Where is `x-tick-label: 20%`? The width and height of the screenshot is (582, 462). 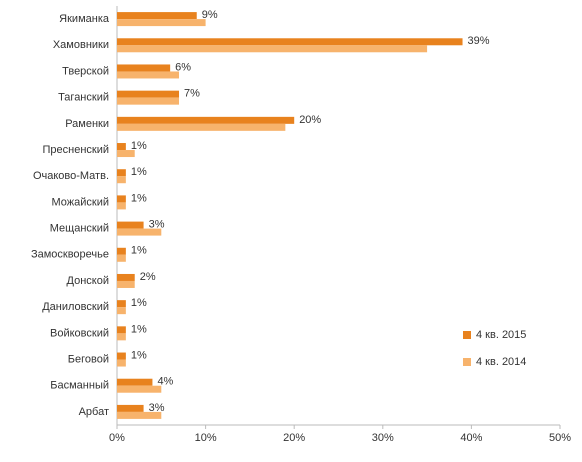
x-tick-label: 20% is located at coordinates (294, 438).